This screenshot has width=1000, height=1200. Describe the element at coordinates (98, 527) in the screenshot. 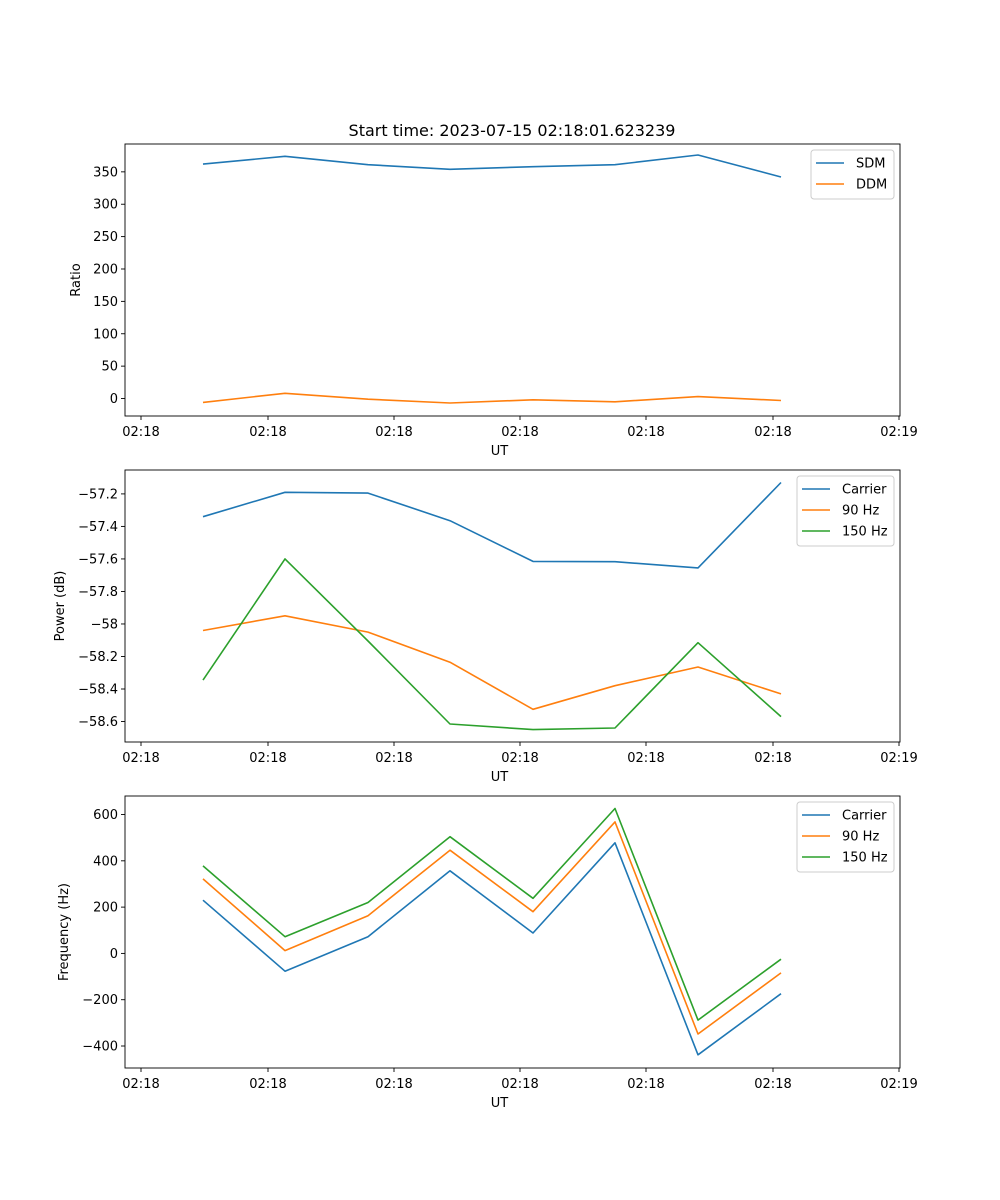

I see `chart-2-y-tick-label: −57.4` at that location.